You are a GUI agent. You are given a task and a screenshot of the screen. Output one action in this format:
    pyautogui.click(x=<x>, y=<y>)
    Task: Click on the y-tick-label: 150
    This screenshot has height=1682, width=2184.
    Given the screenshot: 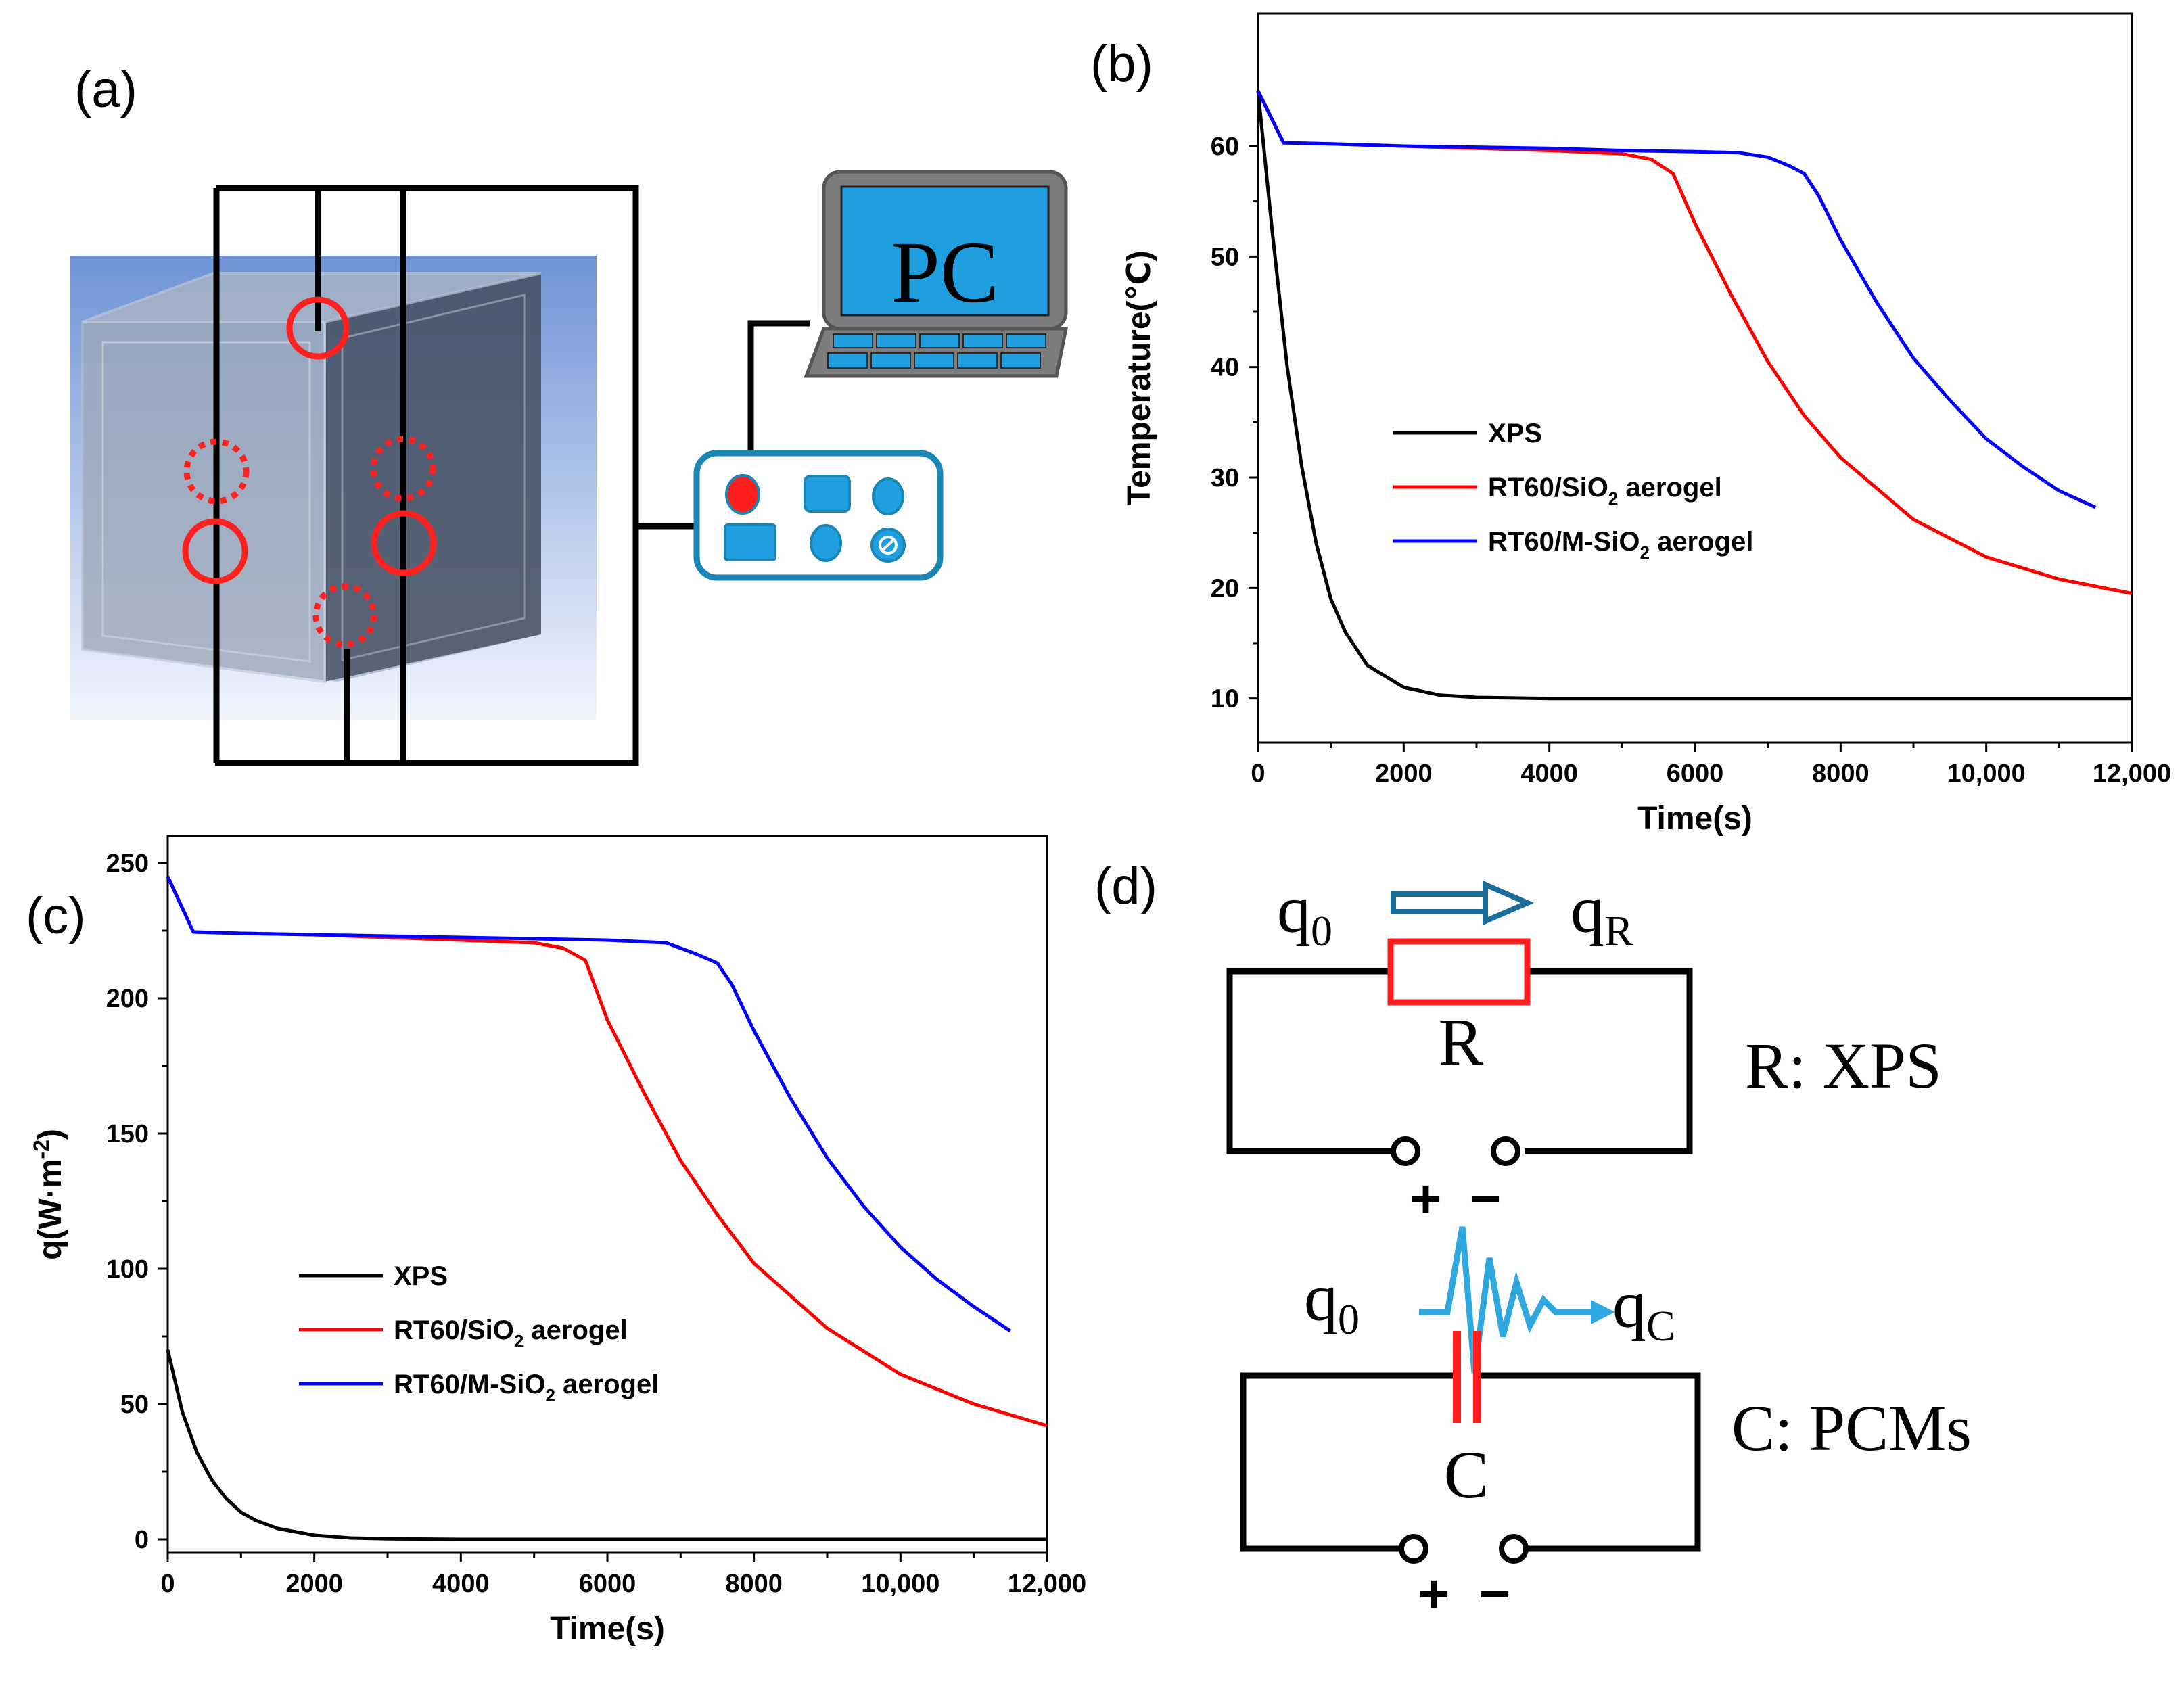 What is the action you would take?
    pyautogui.click(x=127, y=1134)
    